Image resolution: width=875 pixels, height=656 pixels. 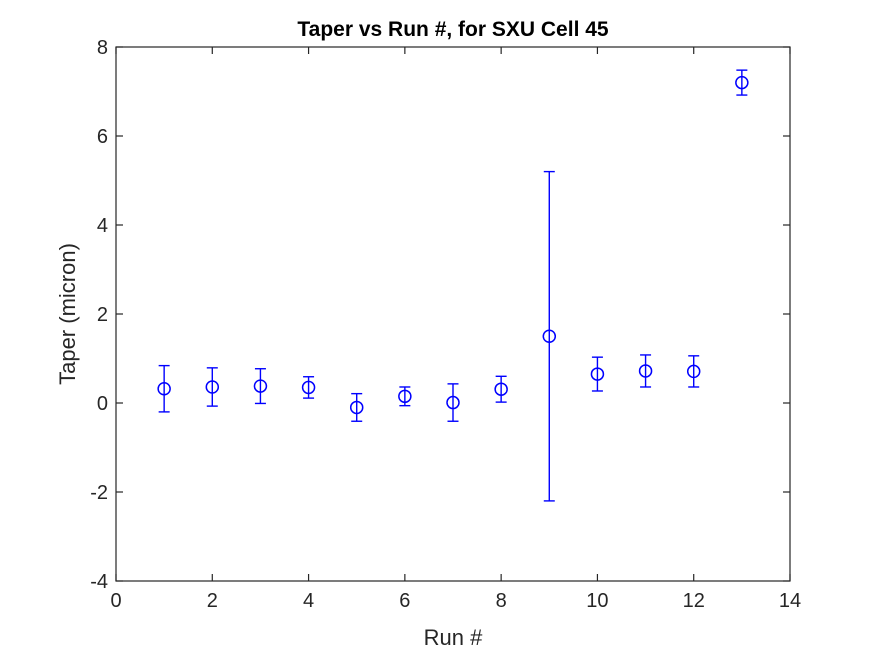 I want to click on x-axis-label: Run #, so click(x=453, y=637).